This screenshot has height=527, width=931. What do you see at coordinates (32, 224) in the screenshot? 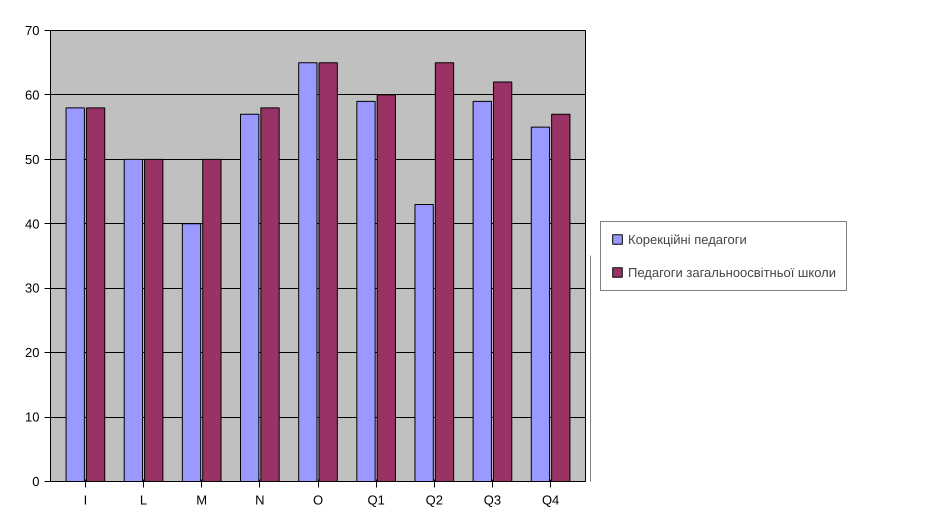
I see `y-tick-label: 40` at bounding box center [32, 224].